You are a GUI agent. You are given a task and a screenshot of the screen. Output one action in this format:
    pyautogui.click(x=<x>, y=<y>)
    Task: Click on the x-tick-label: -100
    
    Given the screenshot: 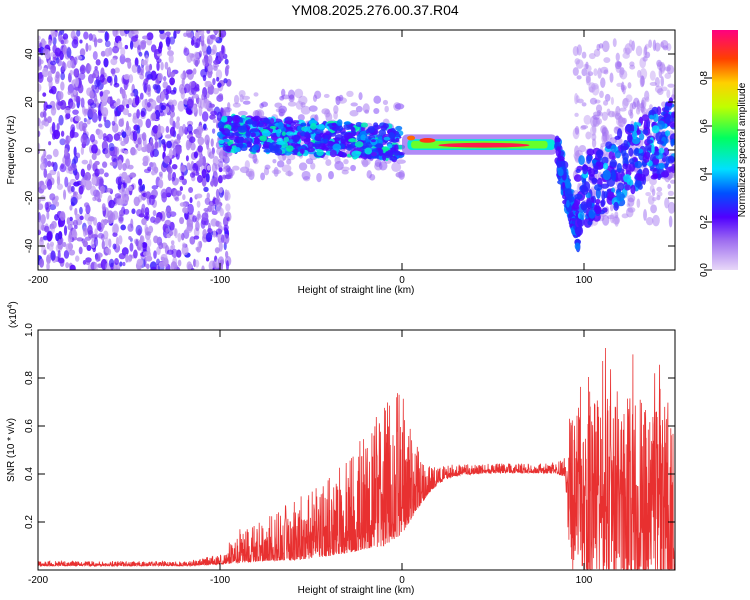 What is the action you would take?
    pyautogui.click(x=220, y=580)
    